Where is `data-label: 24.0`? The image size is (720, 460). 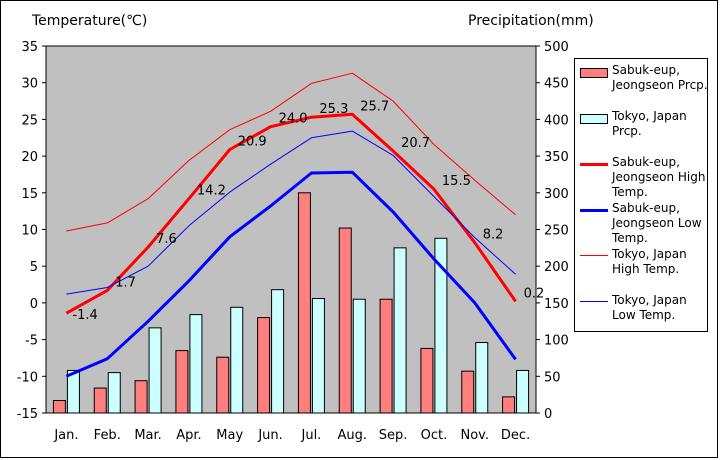 data-label: 24.0 is located at coordinates (293, 119).